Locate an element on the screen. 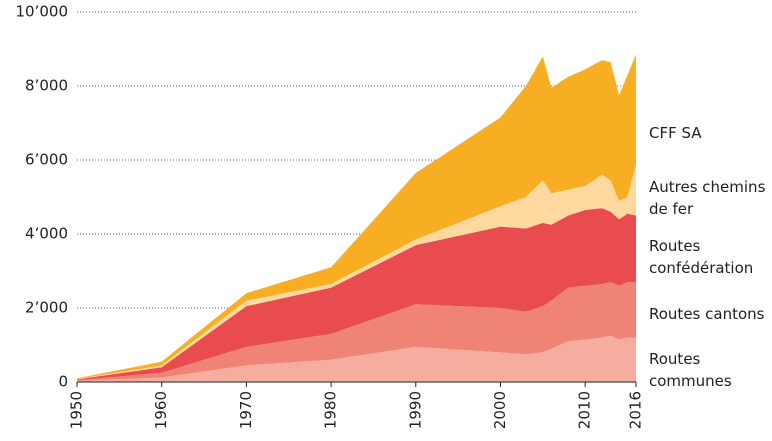  area is located at coordinates (356, 358).